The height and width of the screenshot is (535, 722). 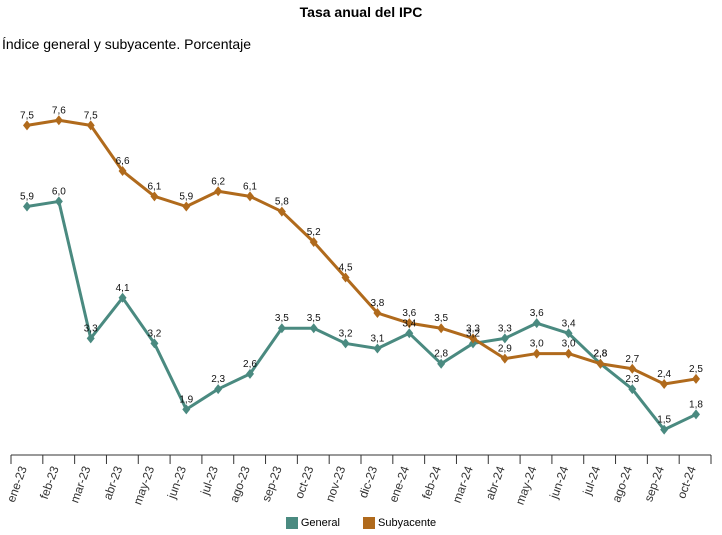 I want to click on data-label: 6,0, so click(x=59, y=191).